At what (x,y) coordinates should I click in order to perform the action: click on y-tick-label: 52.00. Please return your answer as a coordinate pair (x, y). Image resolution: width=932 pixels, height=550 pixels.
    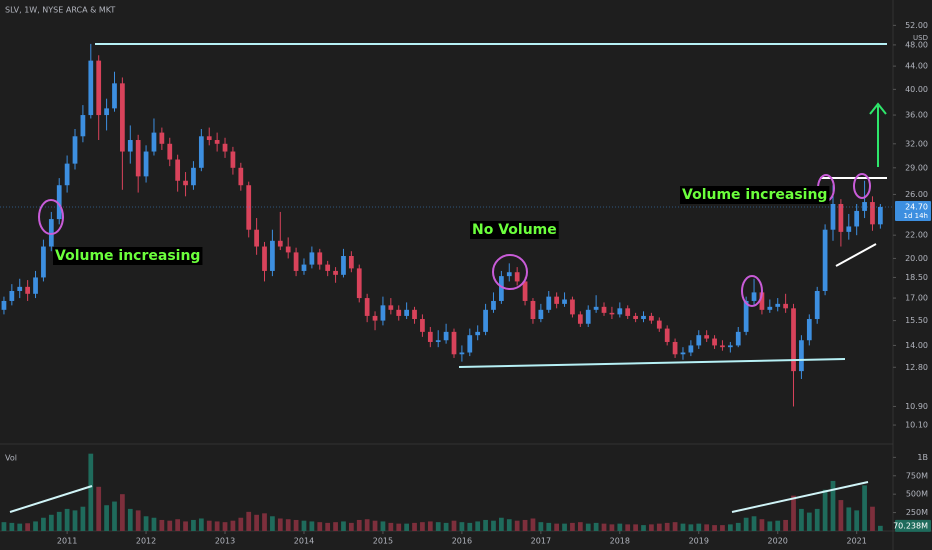
    Looking at the image, I should click on (916, 25).